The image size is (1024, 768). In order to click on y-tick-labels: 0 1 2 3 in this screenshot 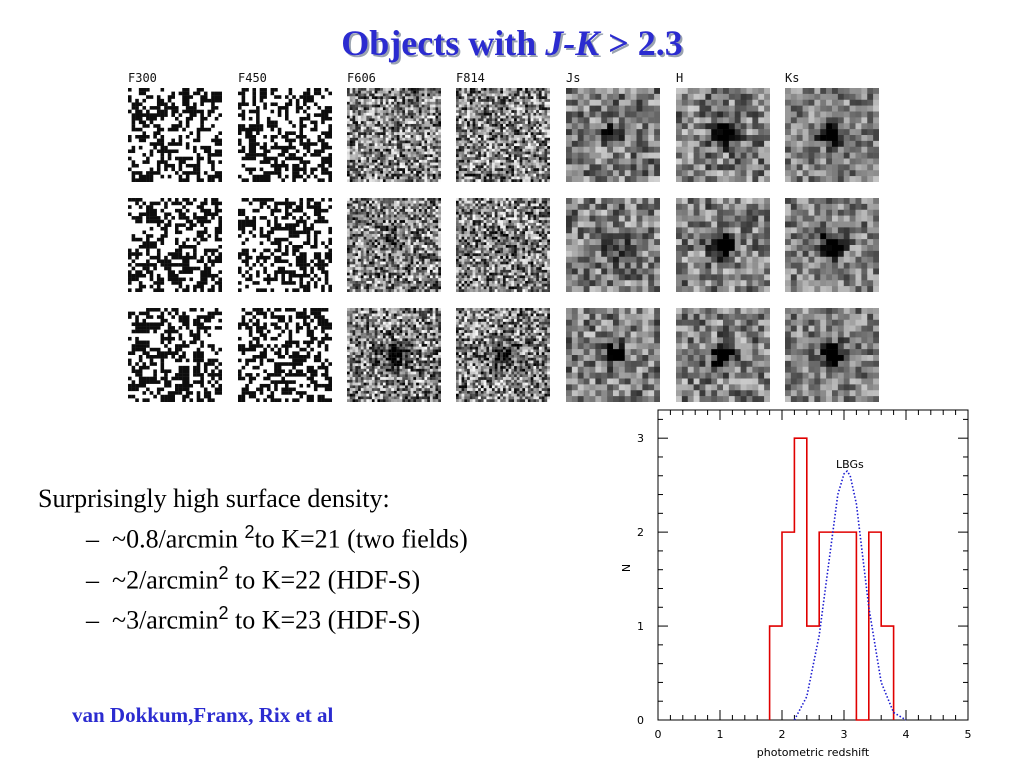, I will do `click(640, 579)`.